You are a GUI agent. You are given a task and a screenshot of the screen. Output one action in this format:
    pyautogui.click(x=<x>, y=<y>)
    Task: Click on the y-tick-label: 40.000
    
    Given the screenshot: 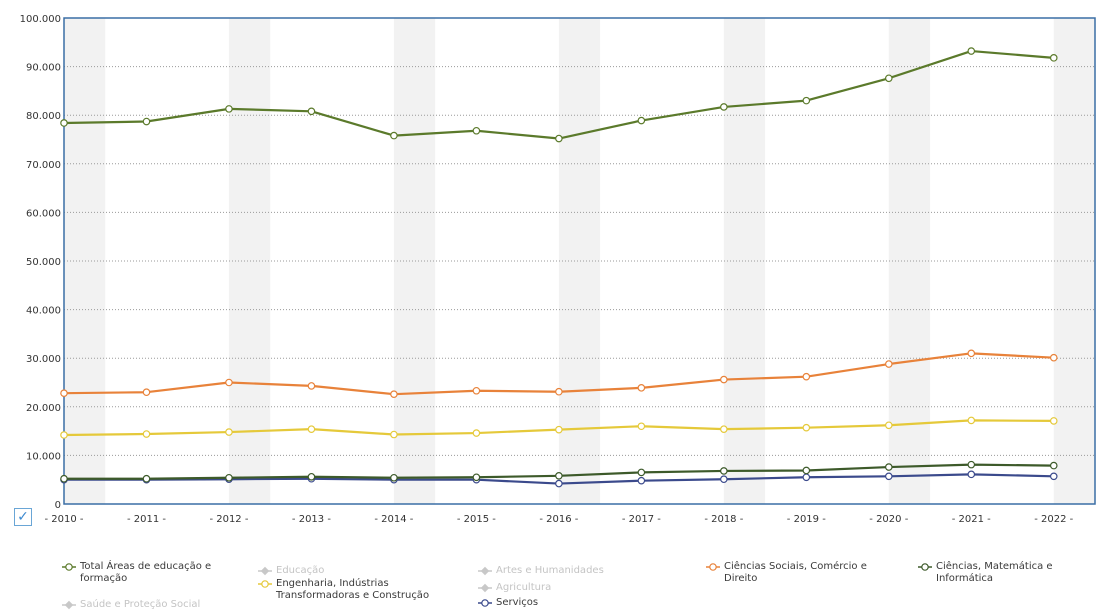 What is the action you would take?
    pyautogui.click(x=43, y=311)
    